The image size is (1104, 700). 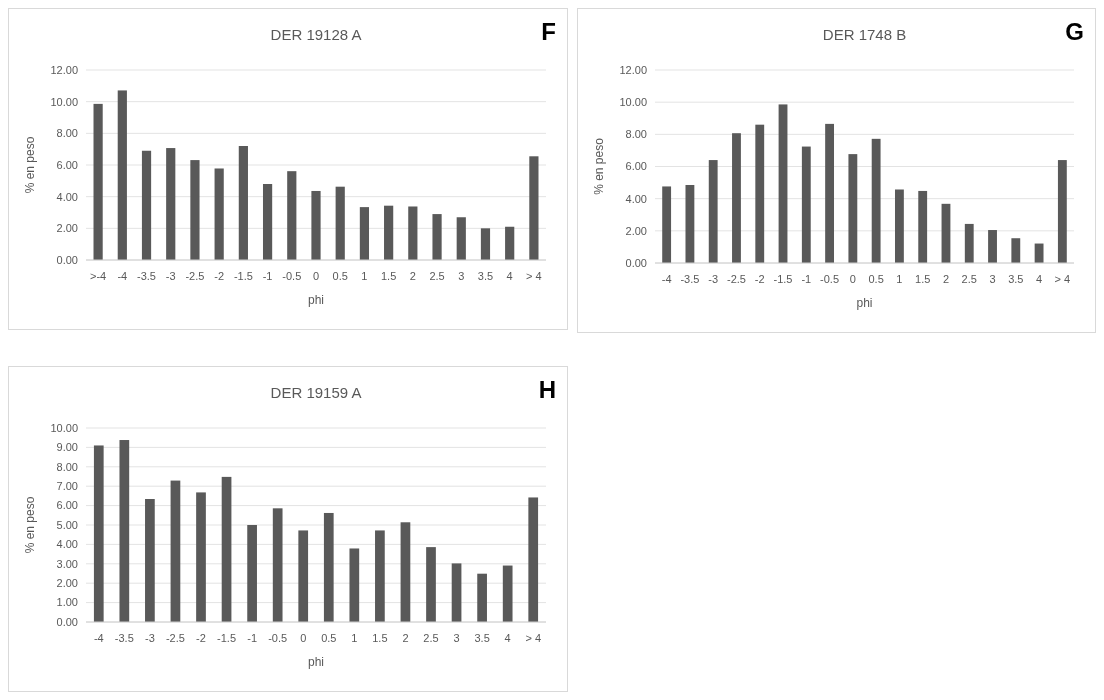 What do you see at coordinates (1074, 31) in the screenshot?
I see `text: G` at bounding box center [1074, 31].